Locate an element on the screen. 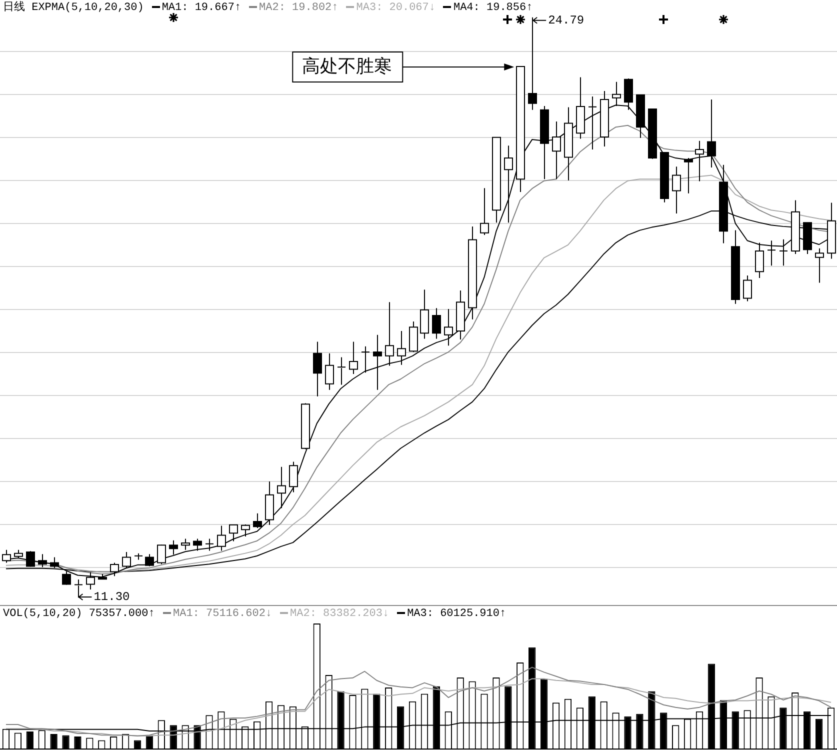 This screenshot has width=837, height=750. legend-label: MA2: 19.802↑ is located at coordinates (298, 8).